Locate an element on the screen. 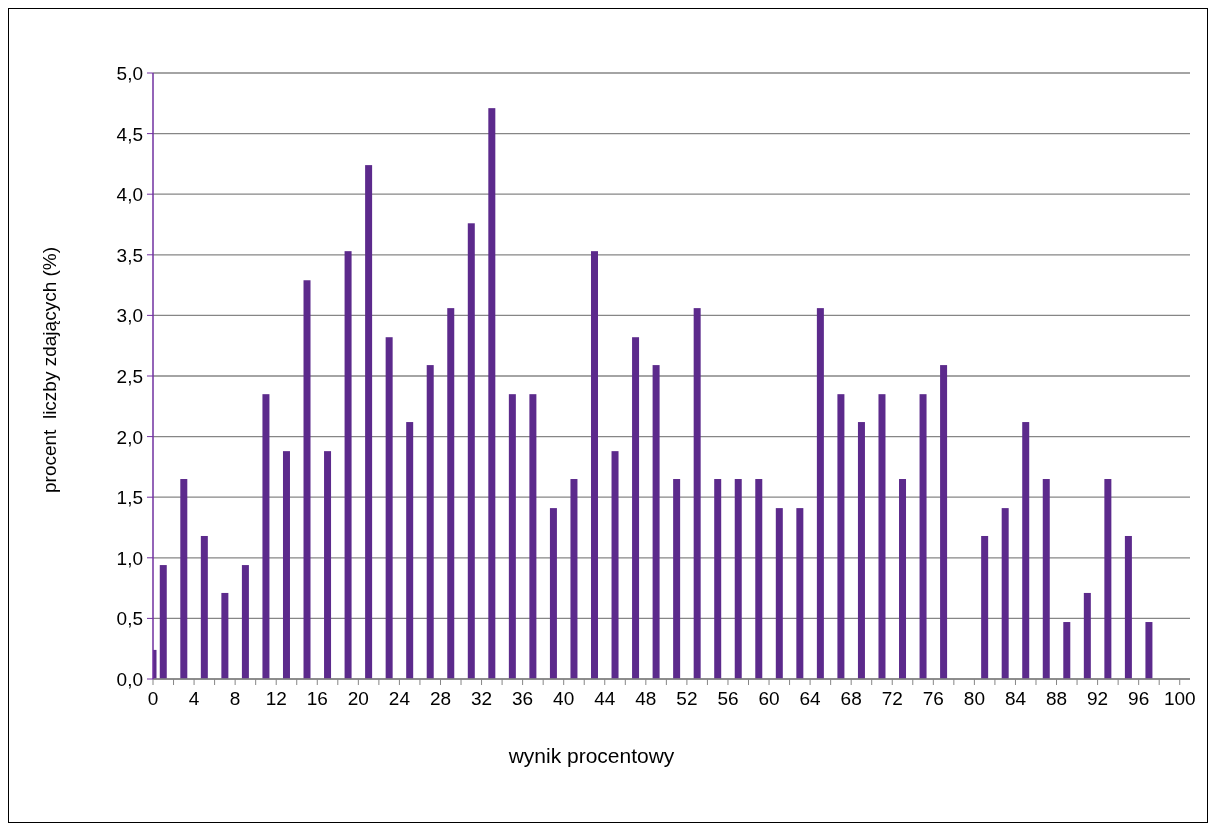  x-tick-label: 16 is located at coordinates (317, 698).